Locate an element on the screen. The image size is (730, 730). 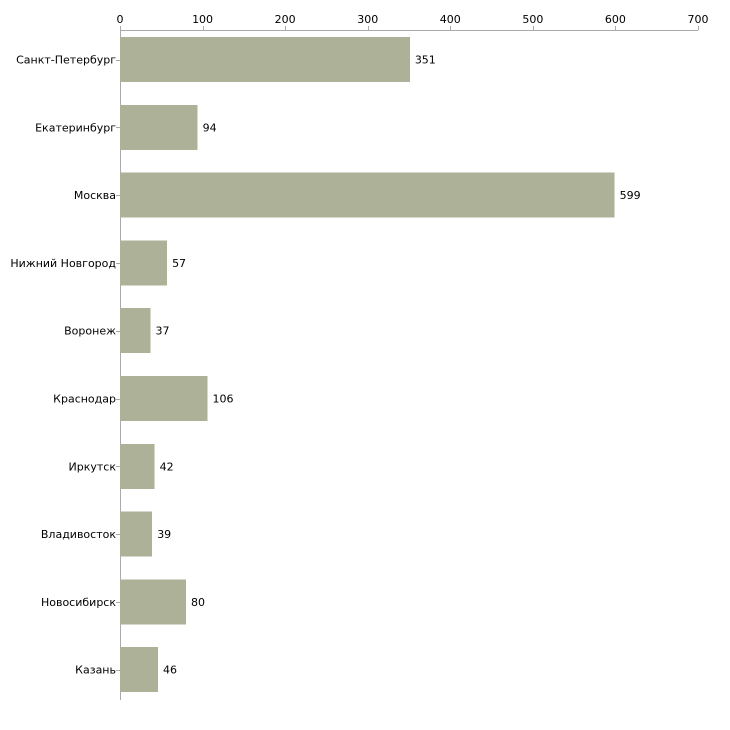
x-axis: 0 100 200 300 400 500 600 700 is located at coordinates (413, 22).